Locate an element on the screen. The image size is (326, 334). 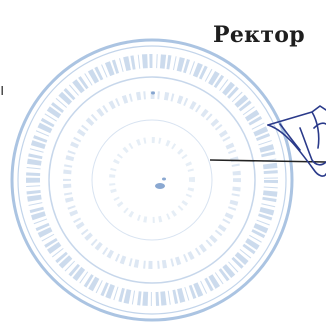
seal-center-text-band is located at coordinates (152, 180).